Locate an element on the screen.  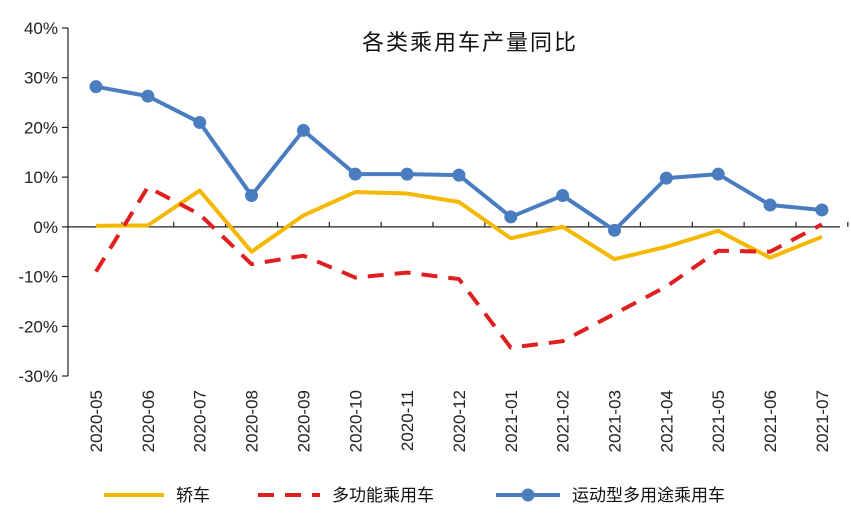
y-tick-label: -10% is located at coordinates (38, 277).